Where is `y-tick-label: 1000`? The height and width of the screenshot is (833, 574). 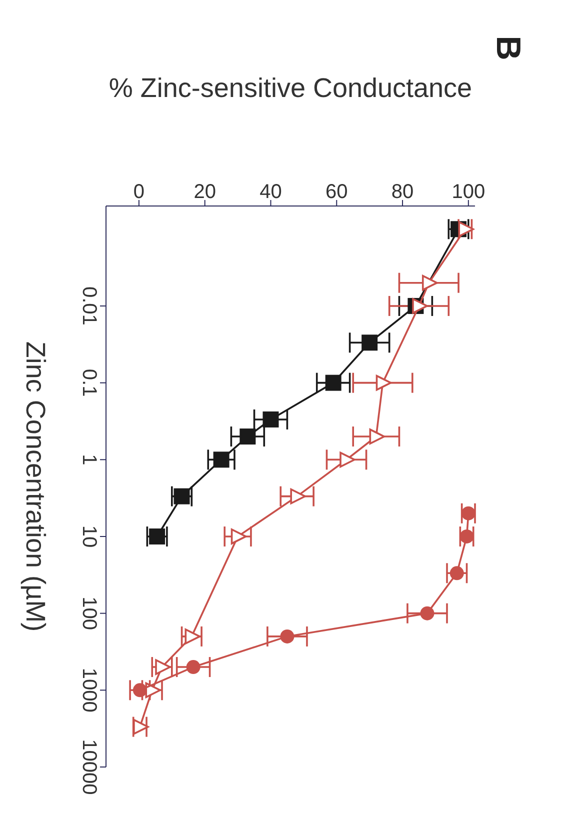
y-tick-label: 1000 is located at coordinates (89, 690).